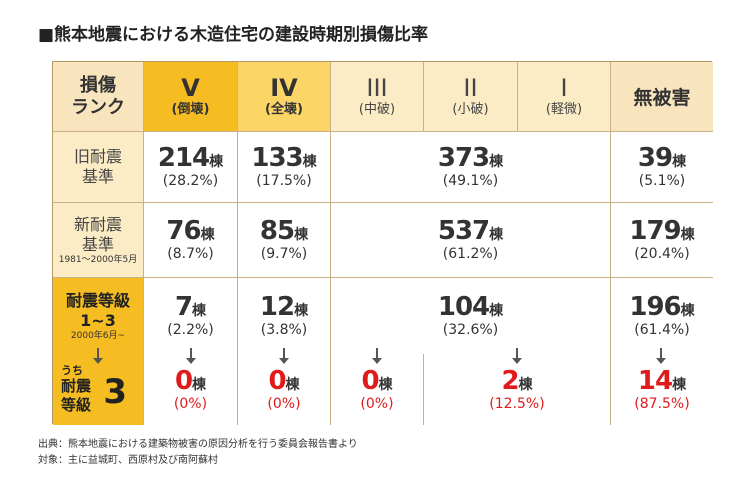 Image resolution: width=750 pixels, height=483 pixels. I want to click on row-new-standard-label: 新耐震 基準 1981〜2000年5月, so click(98, 240).